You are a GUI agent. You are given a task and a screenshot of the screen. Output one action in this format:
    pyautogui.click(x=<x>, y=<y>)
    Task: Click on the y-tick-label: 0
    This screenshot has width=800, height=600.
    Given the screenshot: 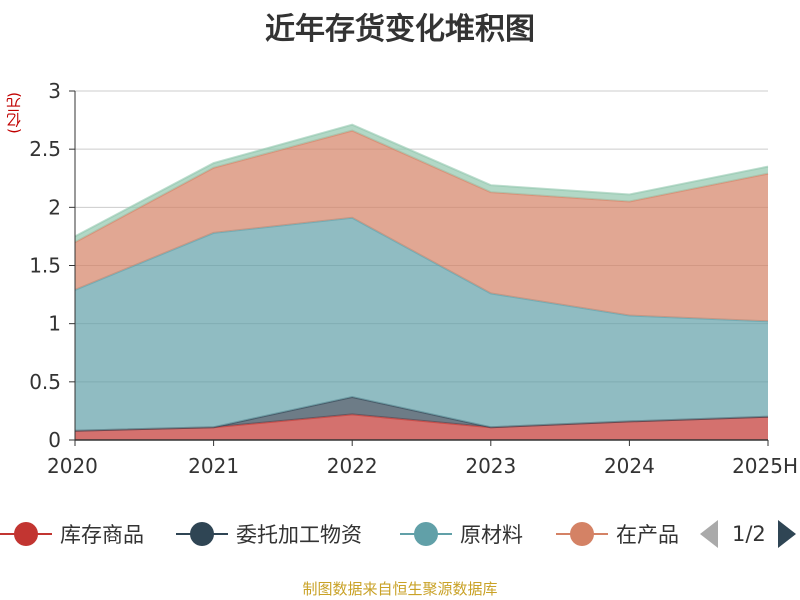 What is the action you would take?
    pyautogui.click(x=54, y=440)
    